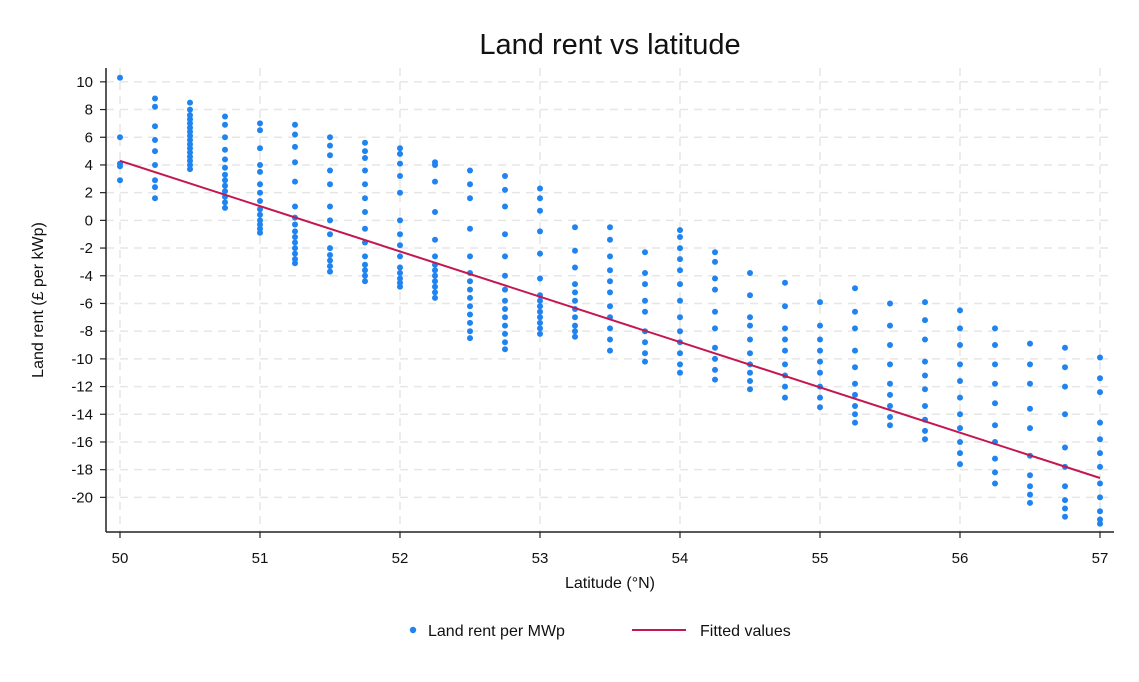 This screenshot has height=682, width=1139. What do you see at coordinates (680, 558) in the screenshot?
I see `x-tick-label: 54` at bounding box center [680, 558].